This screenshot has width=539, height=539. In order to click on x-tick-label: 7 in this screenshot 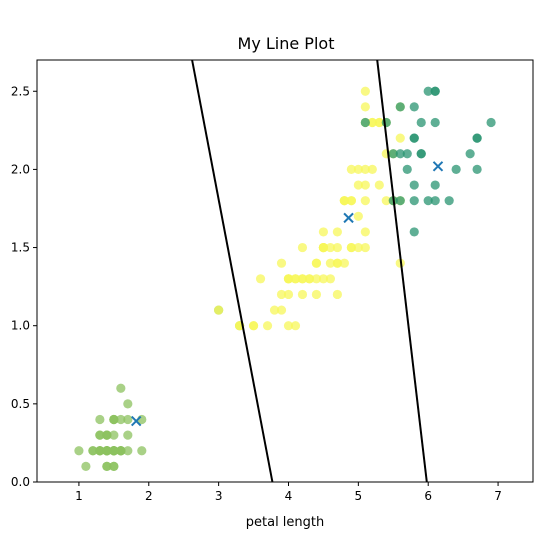, I will do `click(498, 496)`.